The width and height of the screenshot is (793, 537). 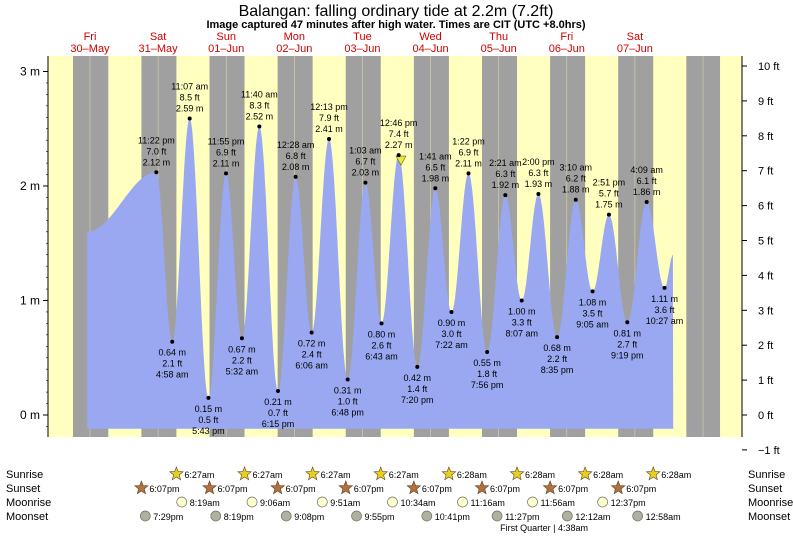 What do you see at coordinates (294, 37) in the screenshot?
I see `day-label-dow-3: Mon` at bounding box center [294, 37].